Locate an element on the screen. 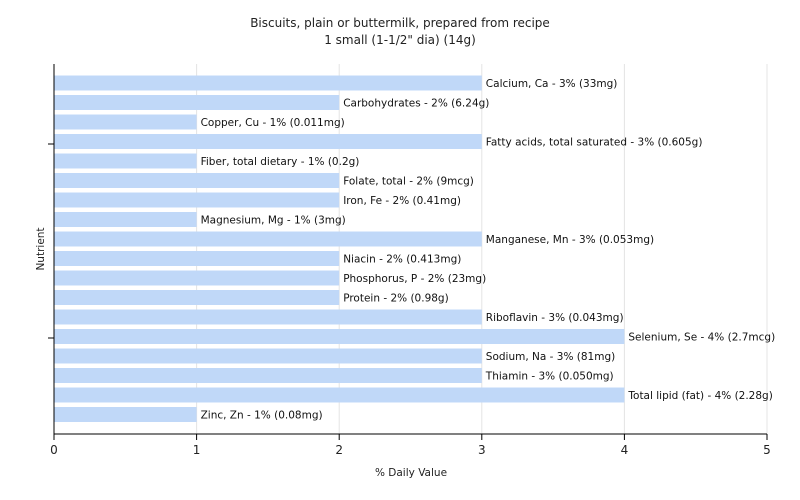  chart-subtitle: 1 small (1-1/2" dia) (14g) is located at coordinates (400, 40).